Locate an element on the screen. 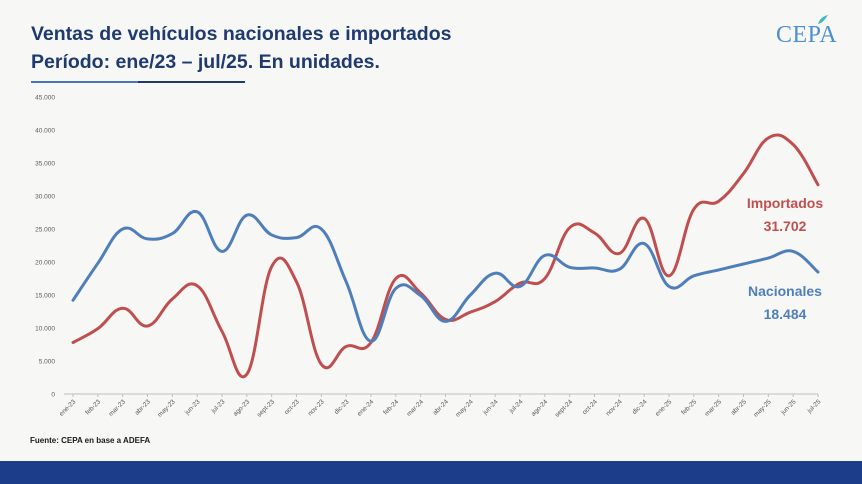 This screenshot has height=484, width=862. x-tick-label: mar-23 is located at coordinates (118, 408).